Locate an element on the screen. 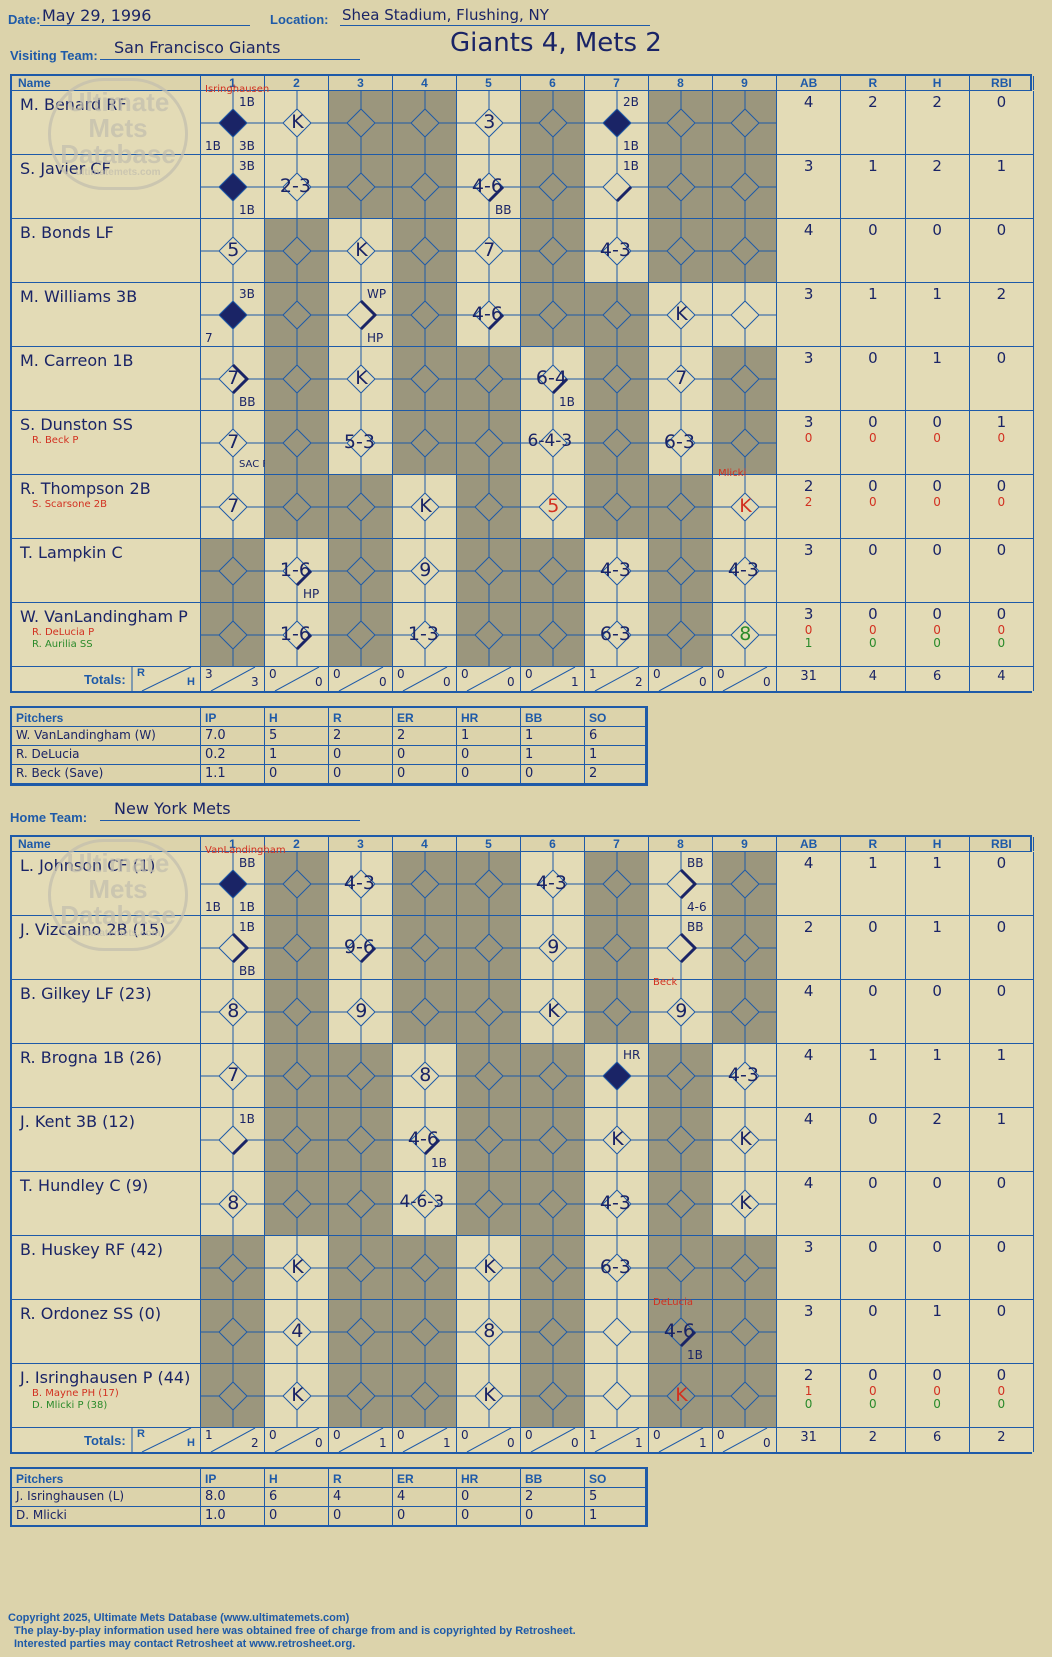 This screenshot has height=1657, width=1052. at-bat-cell: 4-3 is located at coordinates (617, 251).